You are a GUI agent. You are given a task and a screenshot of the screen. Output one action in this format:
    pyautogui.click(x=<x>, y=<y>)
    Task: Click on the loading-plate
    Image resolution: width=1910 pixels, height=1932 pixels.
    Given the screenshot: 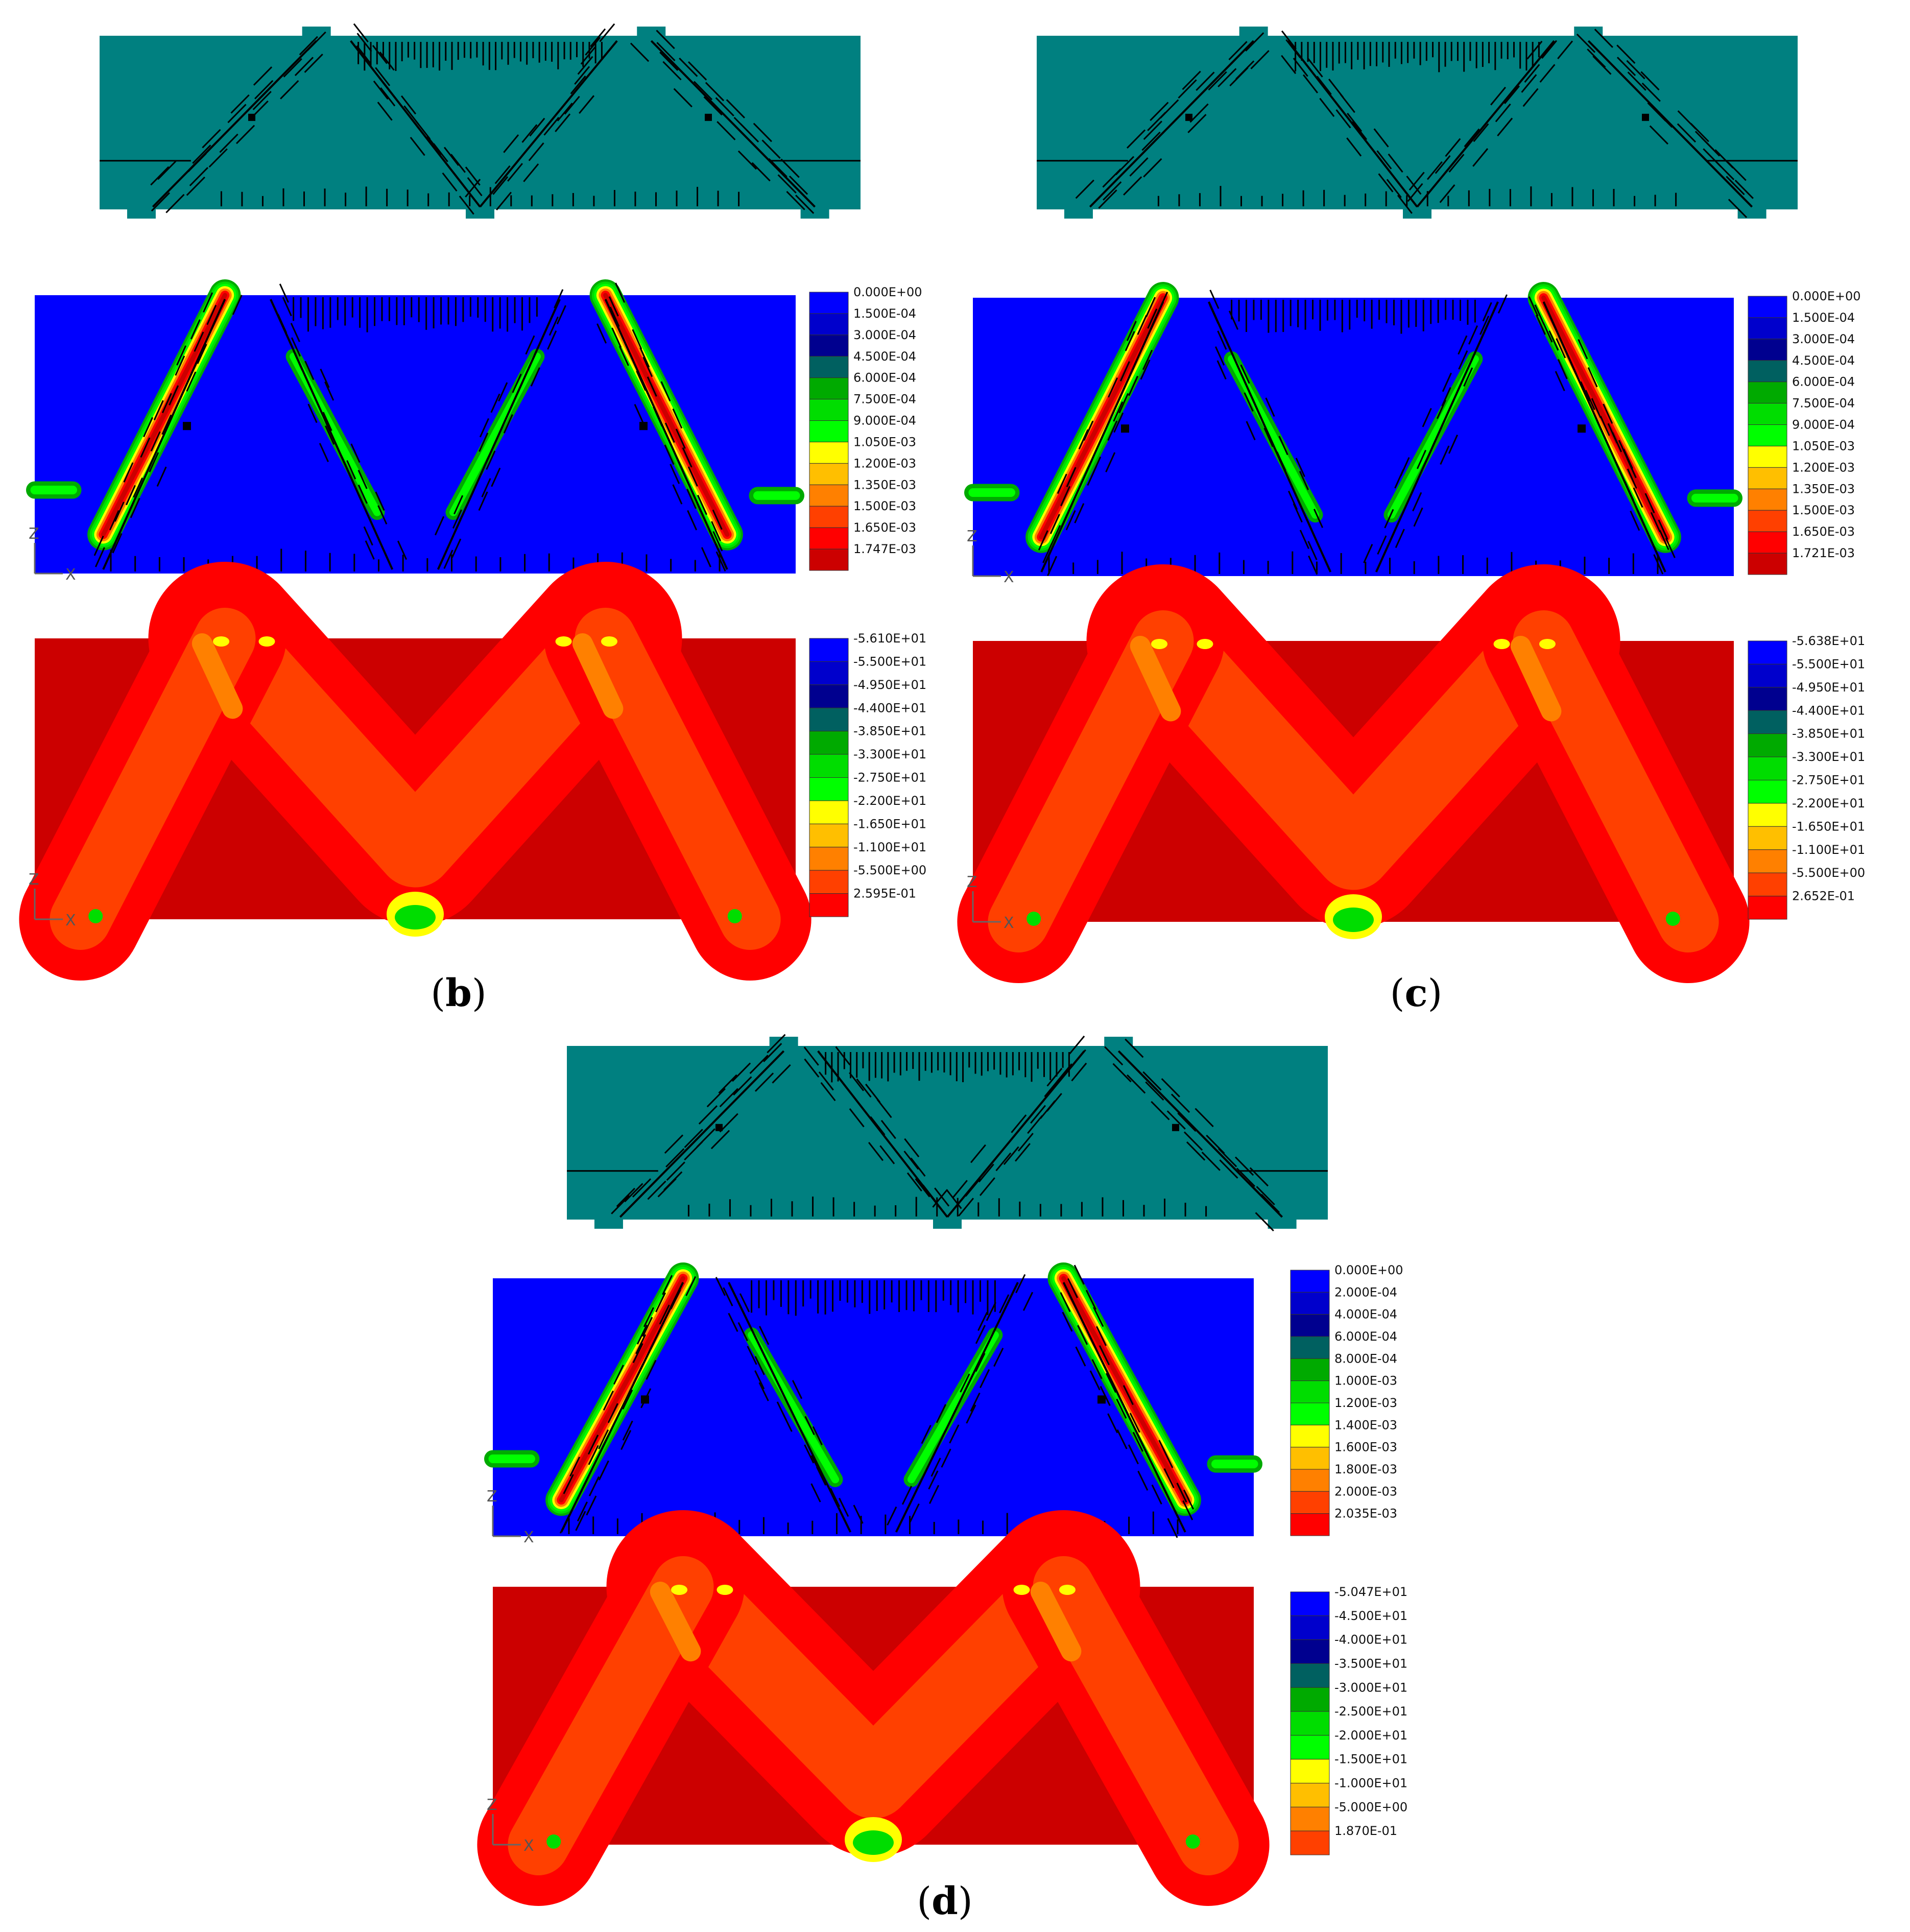 What is the action you would take?
    pyautogui.click(x=317, y=32)
    